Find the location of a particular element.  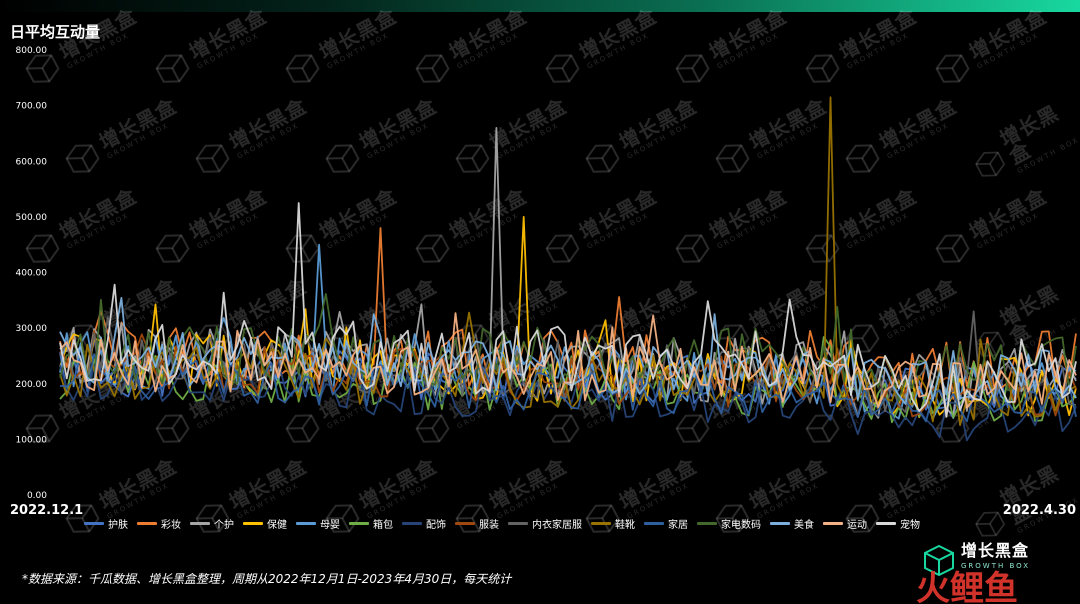

legend-item: 家电数码 is located at coordinates (729, 523).